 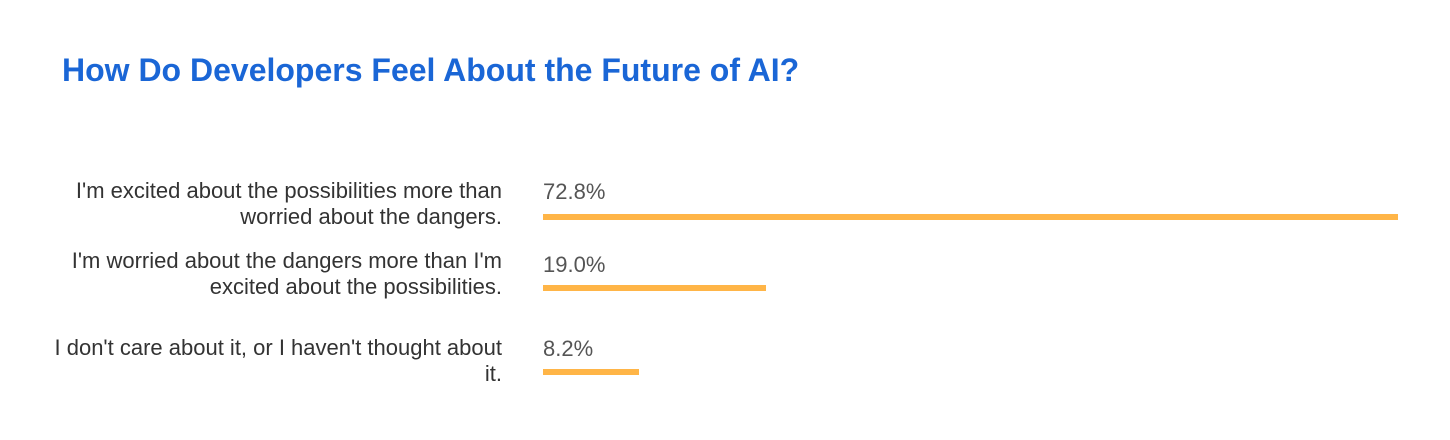 What do you see at coordinates (568, 348) in the screenshot?
I see `value-label: 8.2%` at bounding box center [568, 348].